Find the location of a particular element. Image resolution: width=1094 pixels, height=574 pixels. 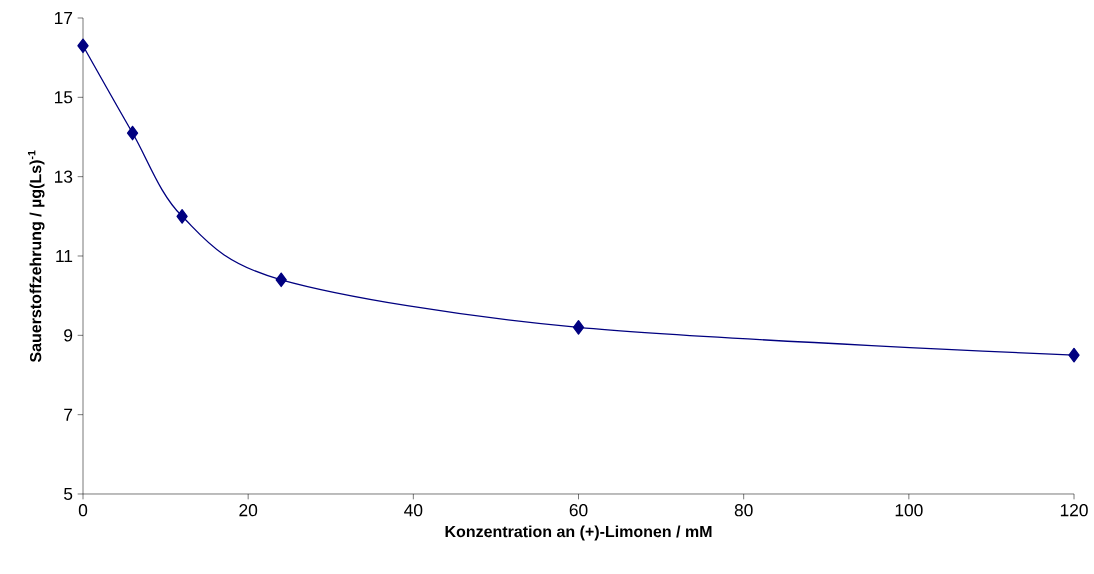

y-tick-label: 15 is located at coordinates (64, 97).